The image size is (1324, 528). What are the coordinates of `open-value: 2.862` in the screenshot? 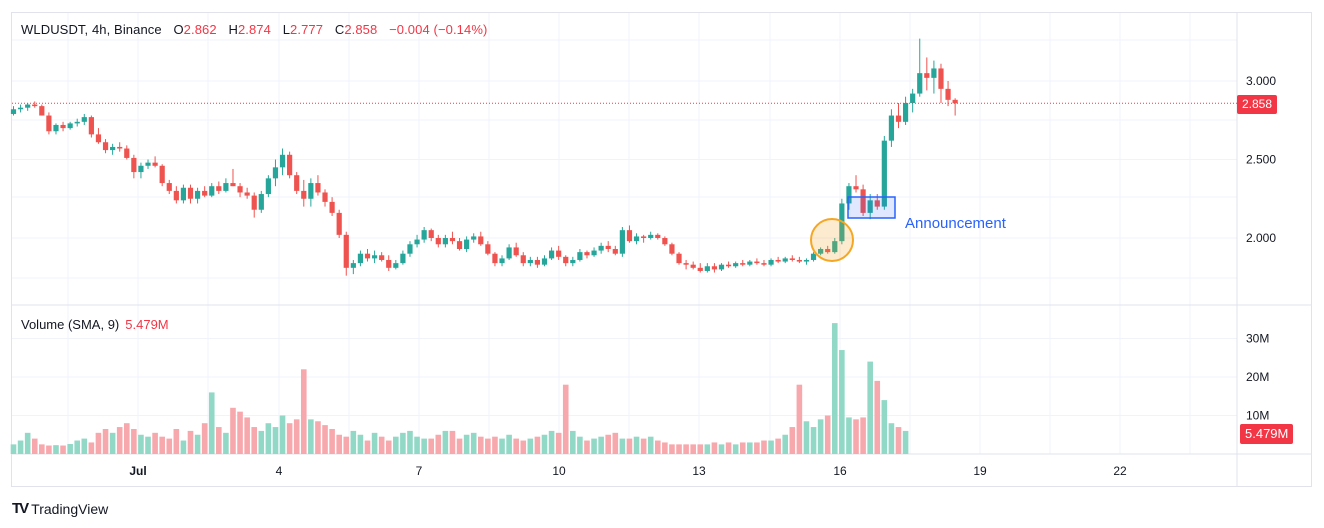 It's located at (200, 29).